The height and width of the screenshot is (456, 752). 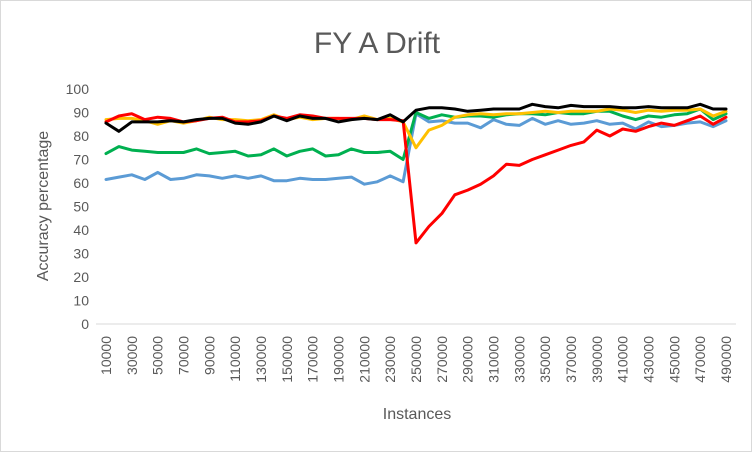 I want to click on x-tick-label: 70000, so click(x=184, y=355).